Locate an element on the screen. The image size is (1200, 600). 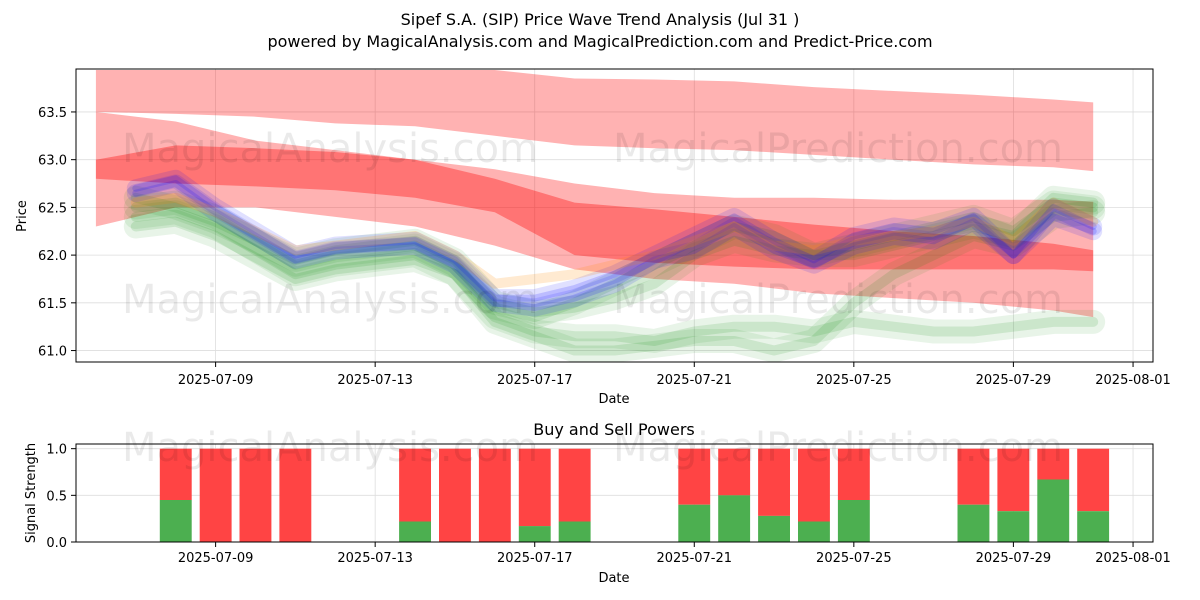
bottom-x-tick-label: 2025-08-01 is located at coordinates (1133, 558).